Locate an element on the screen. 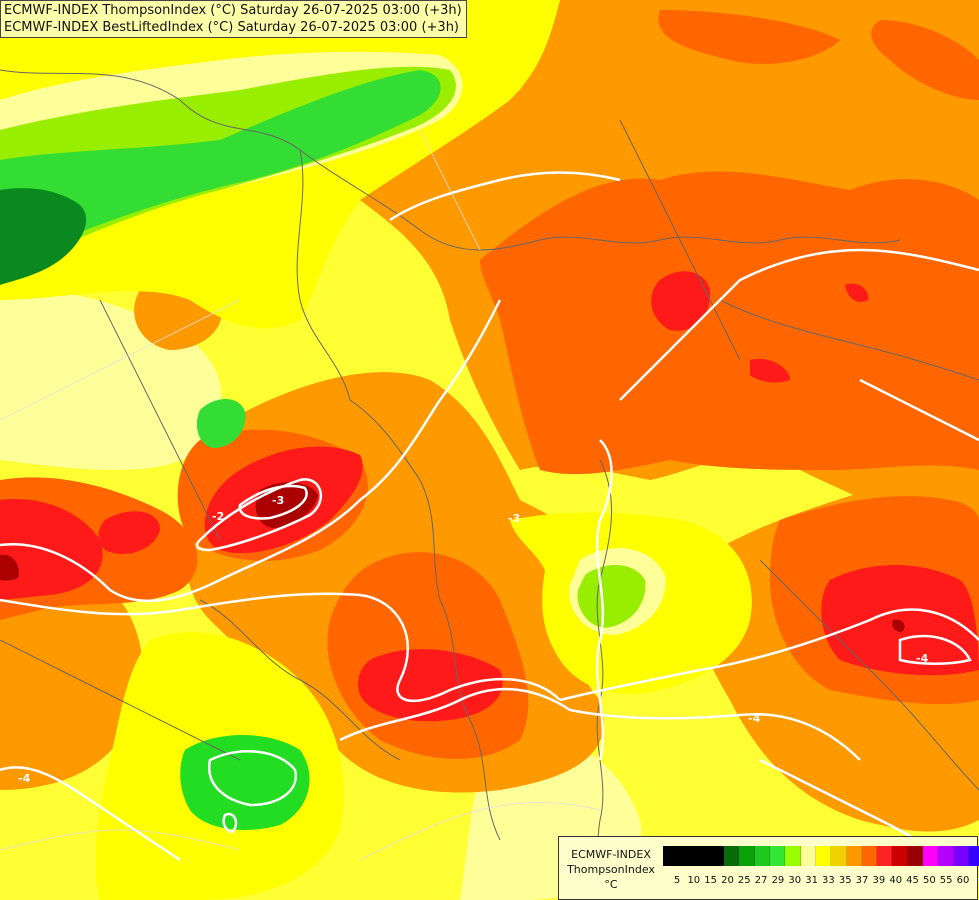 Image resolution: width=979 pixels, height=900 pixels. orange-zone-southwest is located at coordinates (71, 679).